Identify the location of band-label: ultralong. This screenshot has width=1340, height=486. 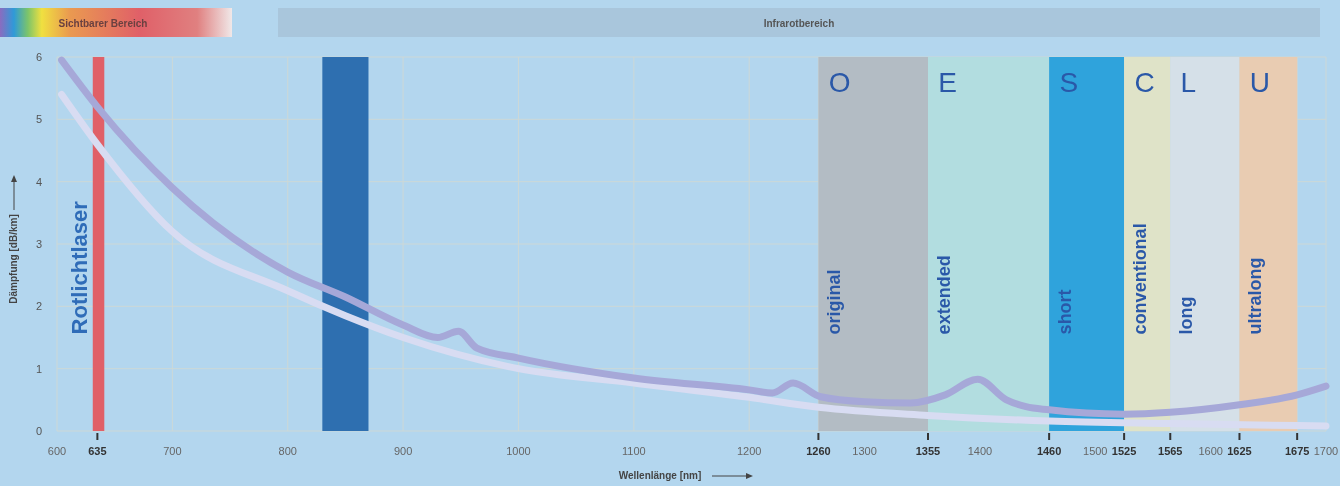
(1255, 296).